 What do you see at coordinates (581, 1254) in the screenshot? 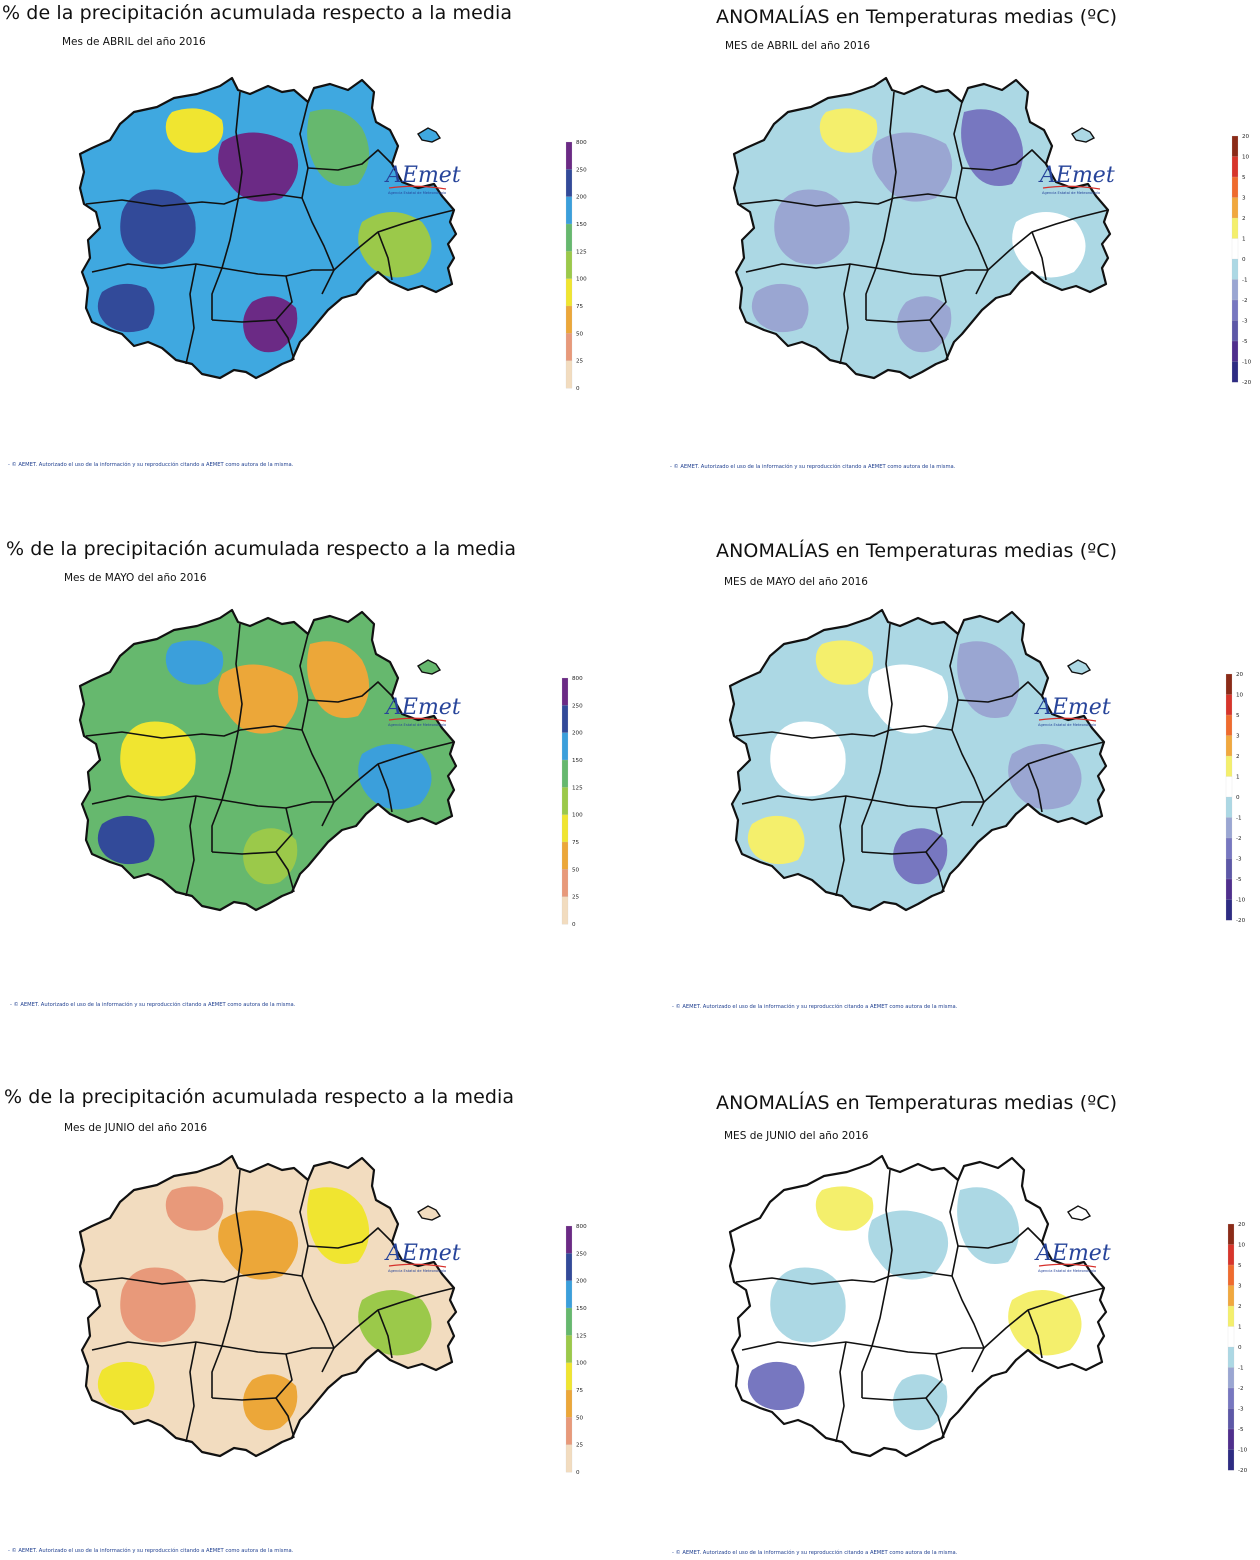
I see `legend-label: 250` at bounding box center [581, 1254].